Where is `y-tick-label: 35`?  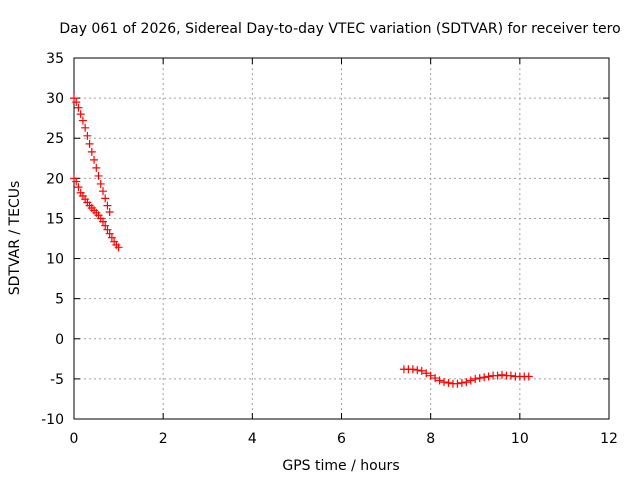 y-tick-label: 35 is located at coordinates (55, 59).